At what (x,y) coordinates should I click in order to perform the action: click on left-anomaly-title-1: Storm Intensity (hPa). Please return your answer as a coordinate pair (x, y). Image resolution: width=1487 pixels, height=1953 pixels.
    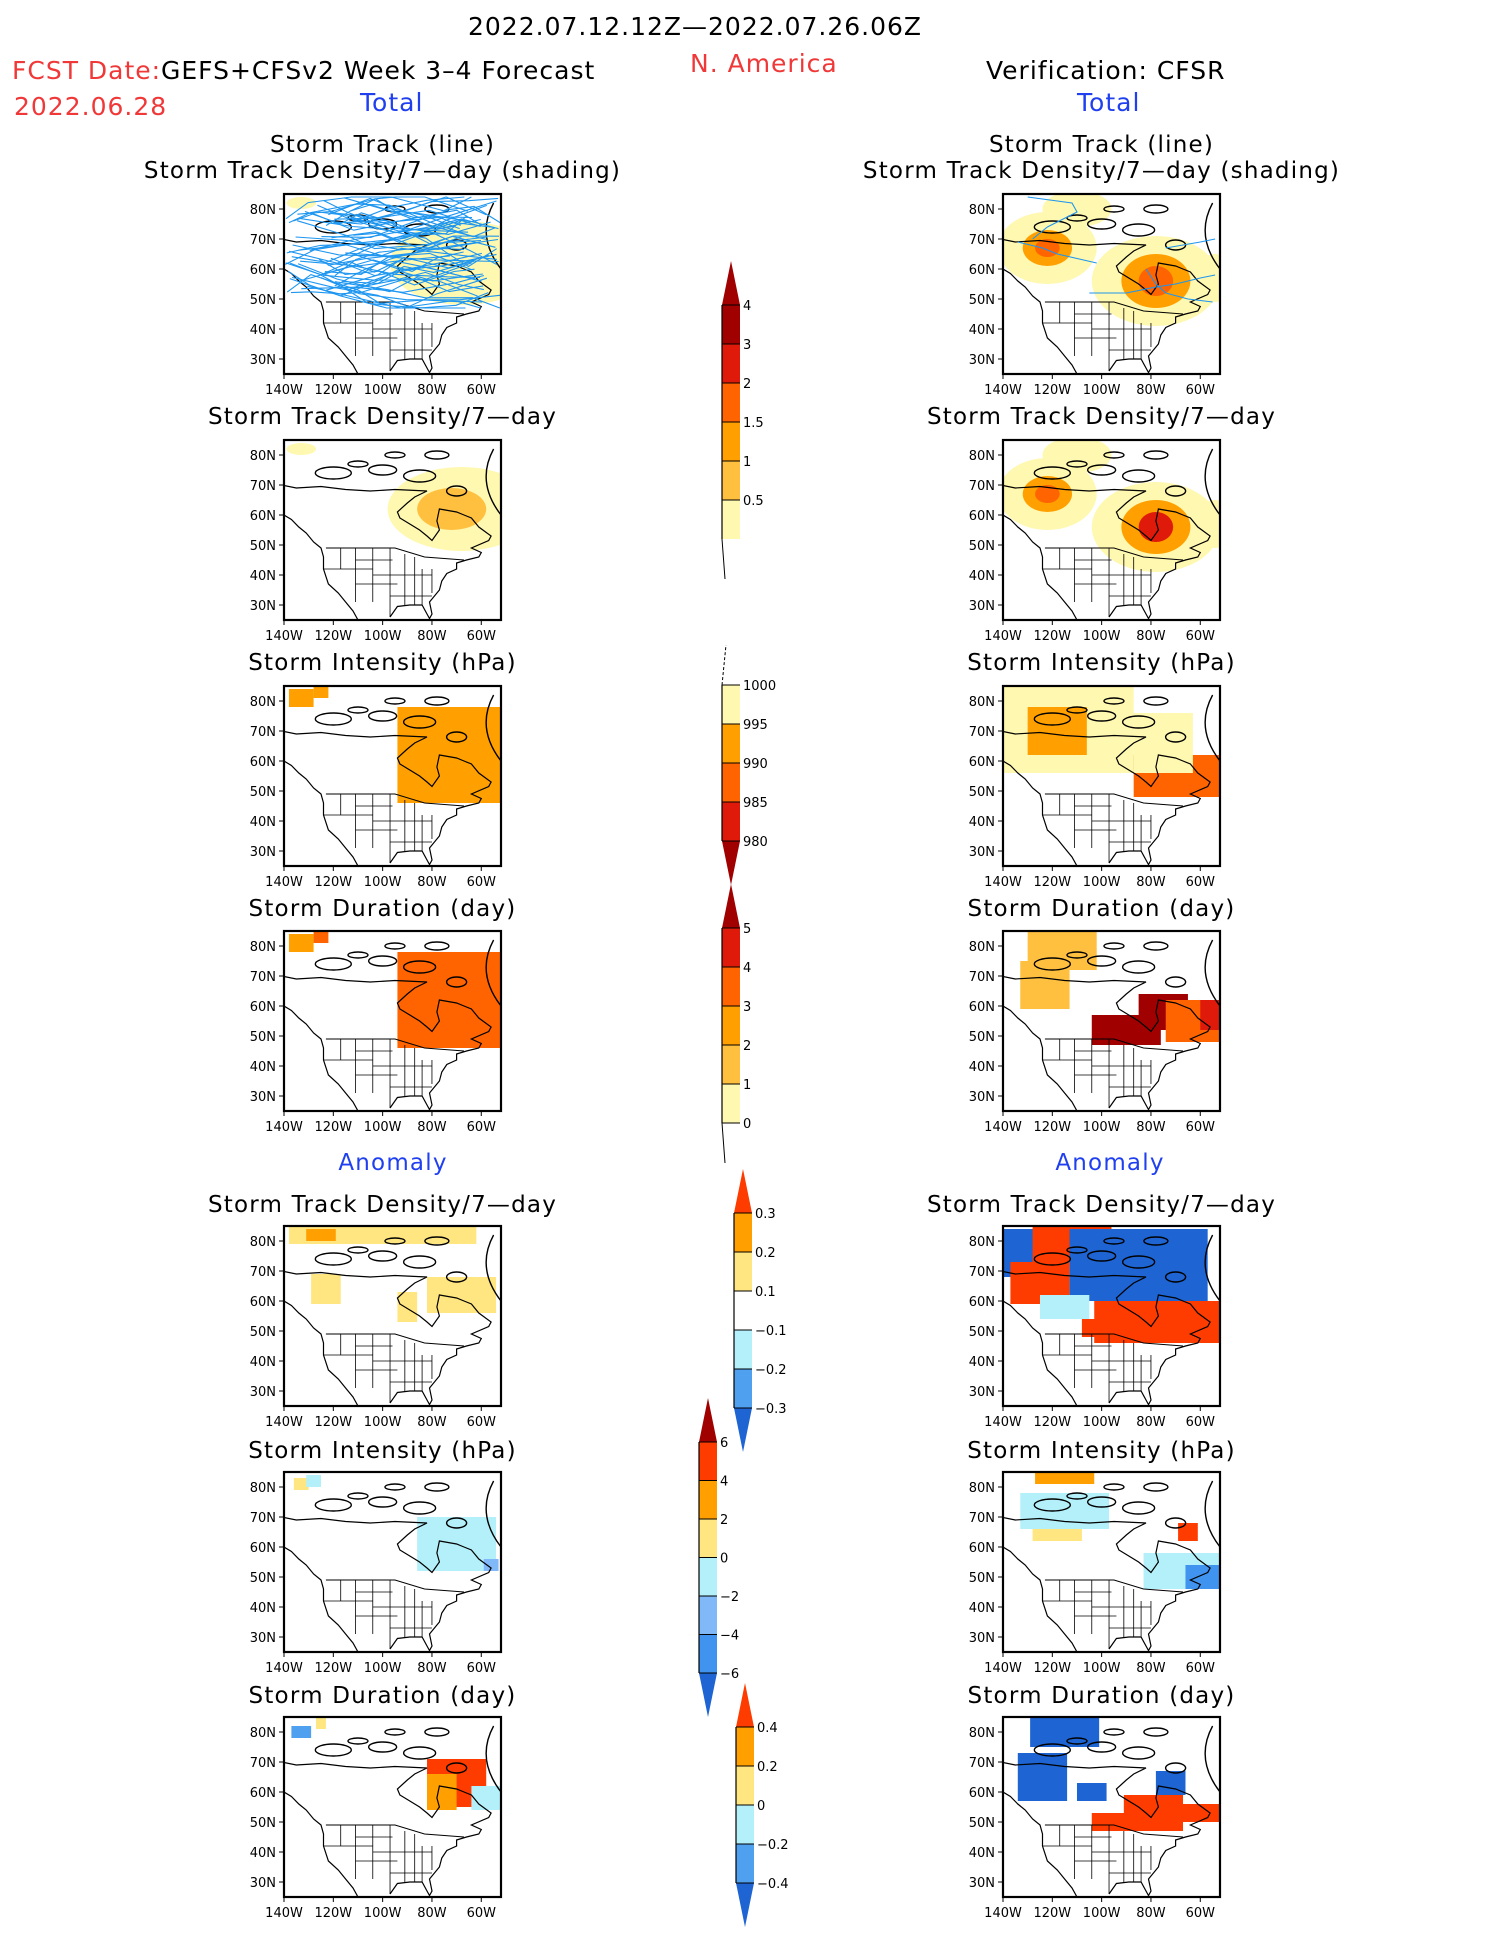
    Looking at the image, I should click on (382, 1451).